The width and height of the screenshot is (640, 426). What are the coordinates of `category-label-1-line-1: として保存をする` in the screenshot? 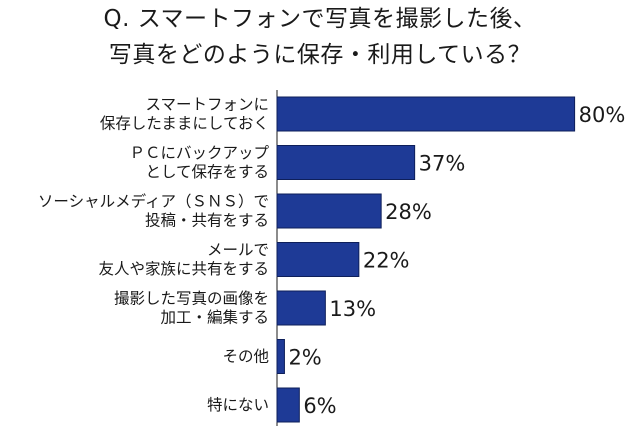 It's located at (207, 172).